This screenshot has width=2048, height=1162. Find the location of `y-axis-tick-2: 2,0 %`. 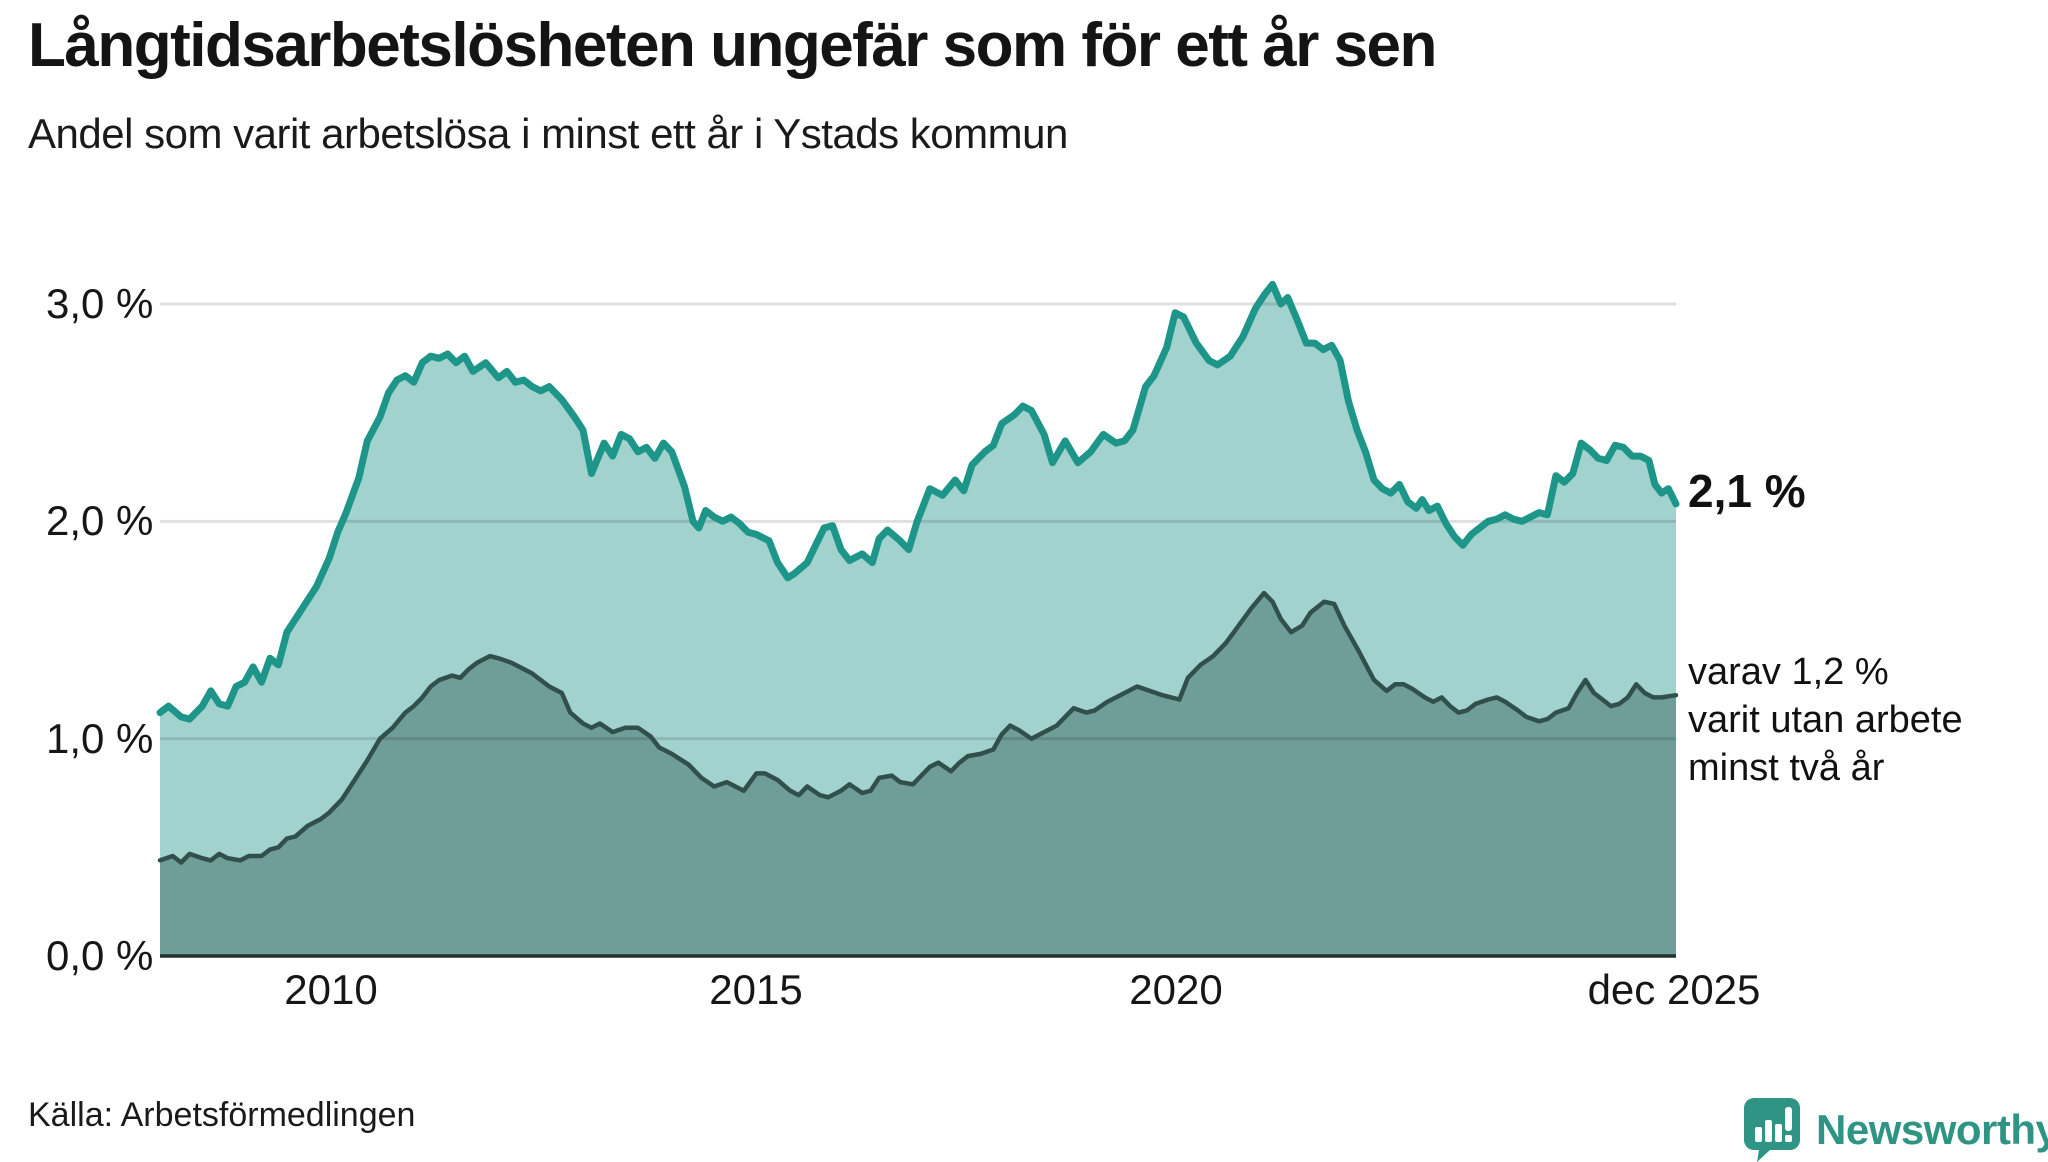

y-axis-tick-2: 2,0 % is located at coordinates (100, 520).